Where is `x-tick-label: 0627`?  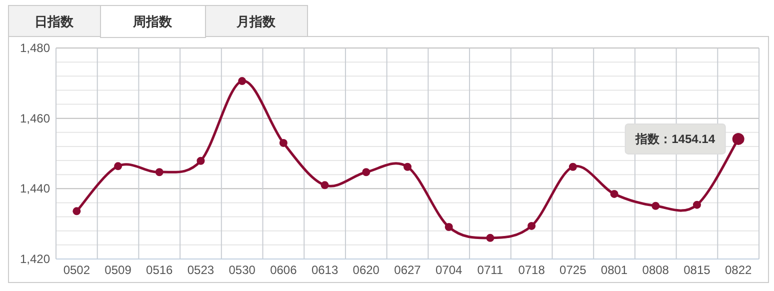
x-tick-label: 0627 is located at coordinates (408, 270).